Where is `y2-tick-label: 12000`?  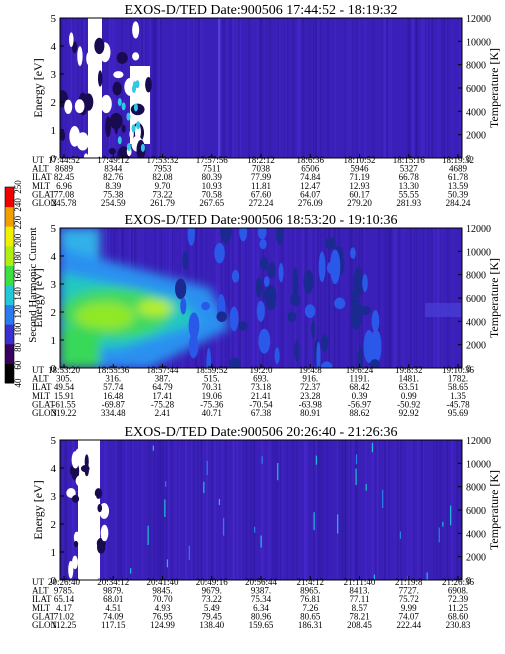
y2-tick-label: 12000 is located at coordinates (478, 229).